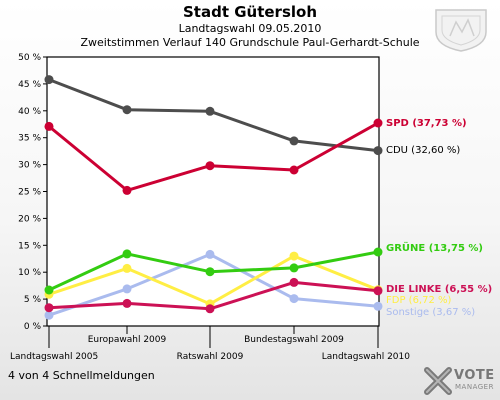 The height and width of the screenshot is (400, 500). Describe the element at coordinates (250, 28) in the screenshot. I see `chart-subtitle: Landtagswahl 09.05.2010` at that location.